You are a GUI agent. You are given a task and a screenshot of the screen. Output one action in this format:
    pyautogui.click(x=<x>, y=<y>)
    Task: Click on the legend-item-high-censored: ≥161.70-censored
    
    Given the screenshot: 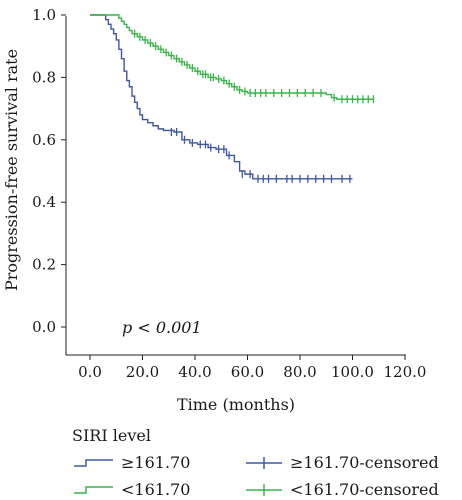 What is the action you would take?
    pyautogui.click(x=342, y=462)
    